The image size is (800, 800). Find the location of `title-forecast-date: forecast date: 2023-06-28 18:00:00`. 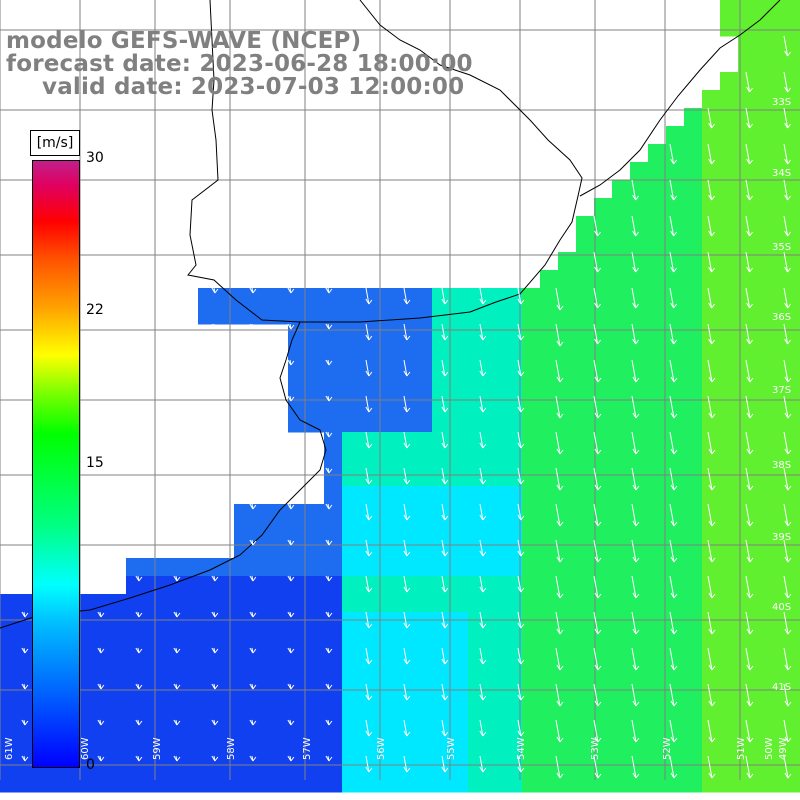

title-forecast-date: forecast date: 2023-06-28 18:00:00 is located at coordinates (239, 64).